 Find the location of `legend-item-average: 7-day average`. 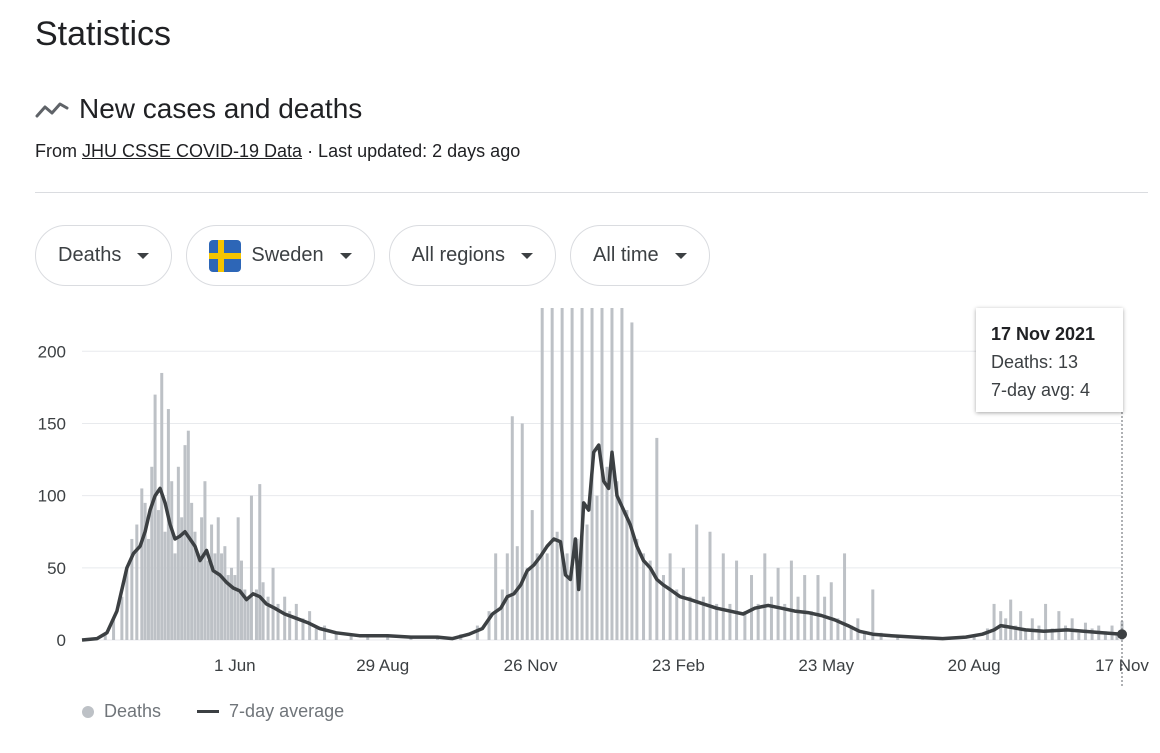

legend-item-average: 7-day average is located at coordinates (270, 711).